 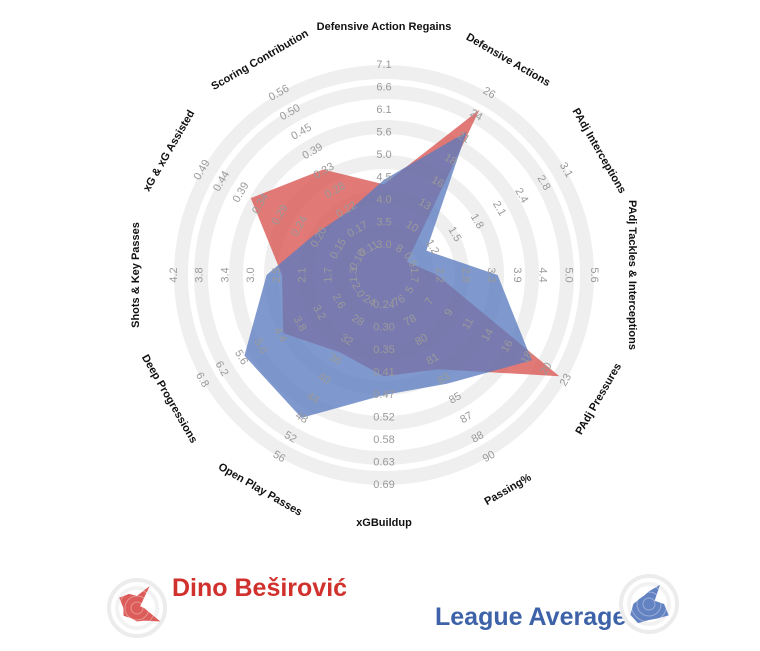 What do you see at coordinates (432, 359) in the screenshot?
I see `tick-label: 81` at bounding box center [432, 359].